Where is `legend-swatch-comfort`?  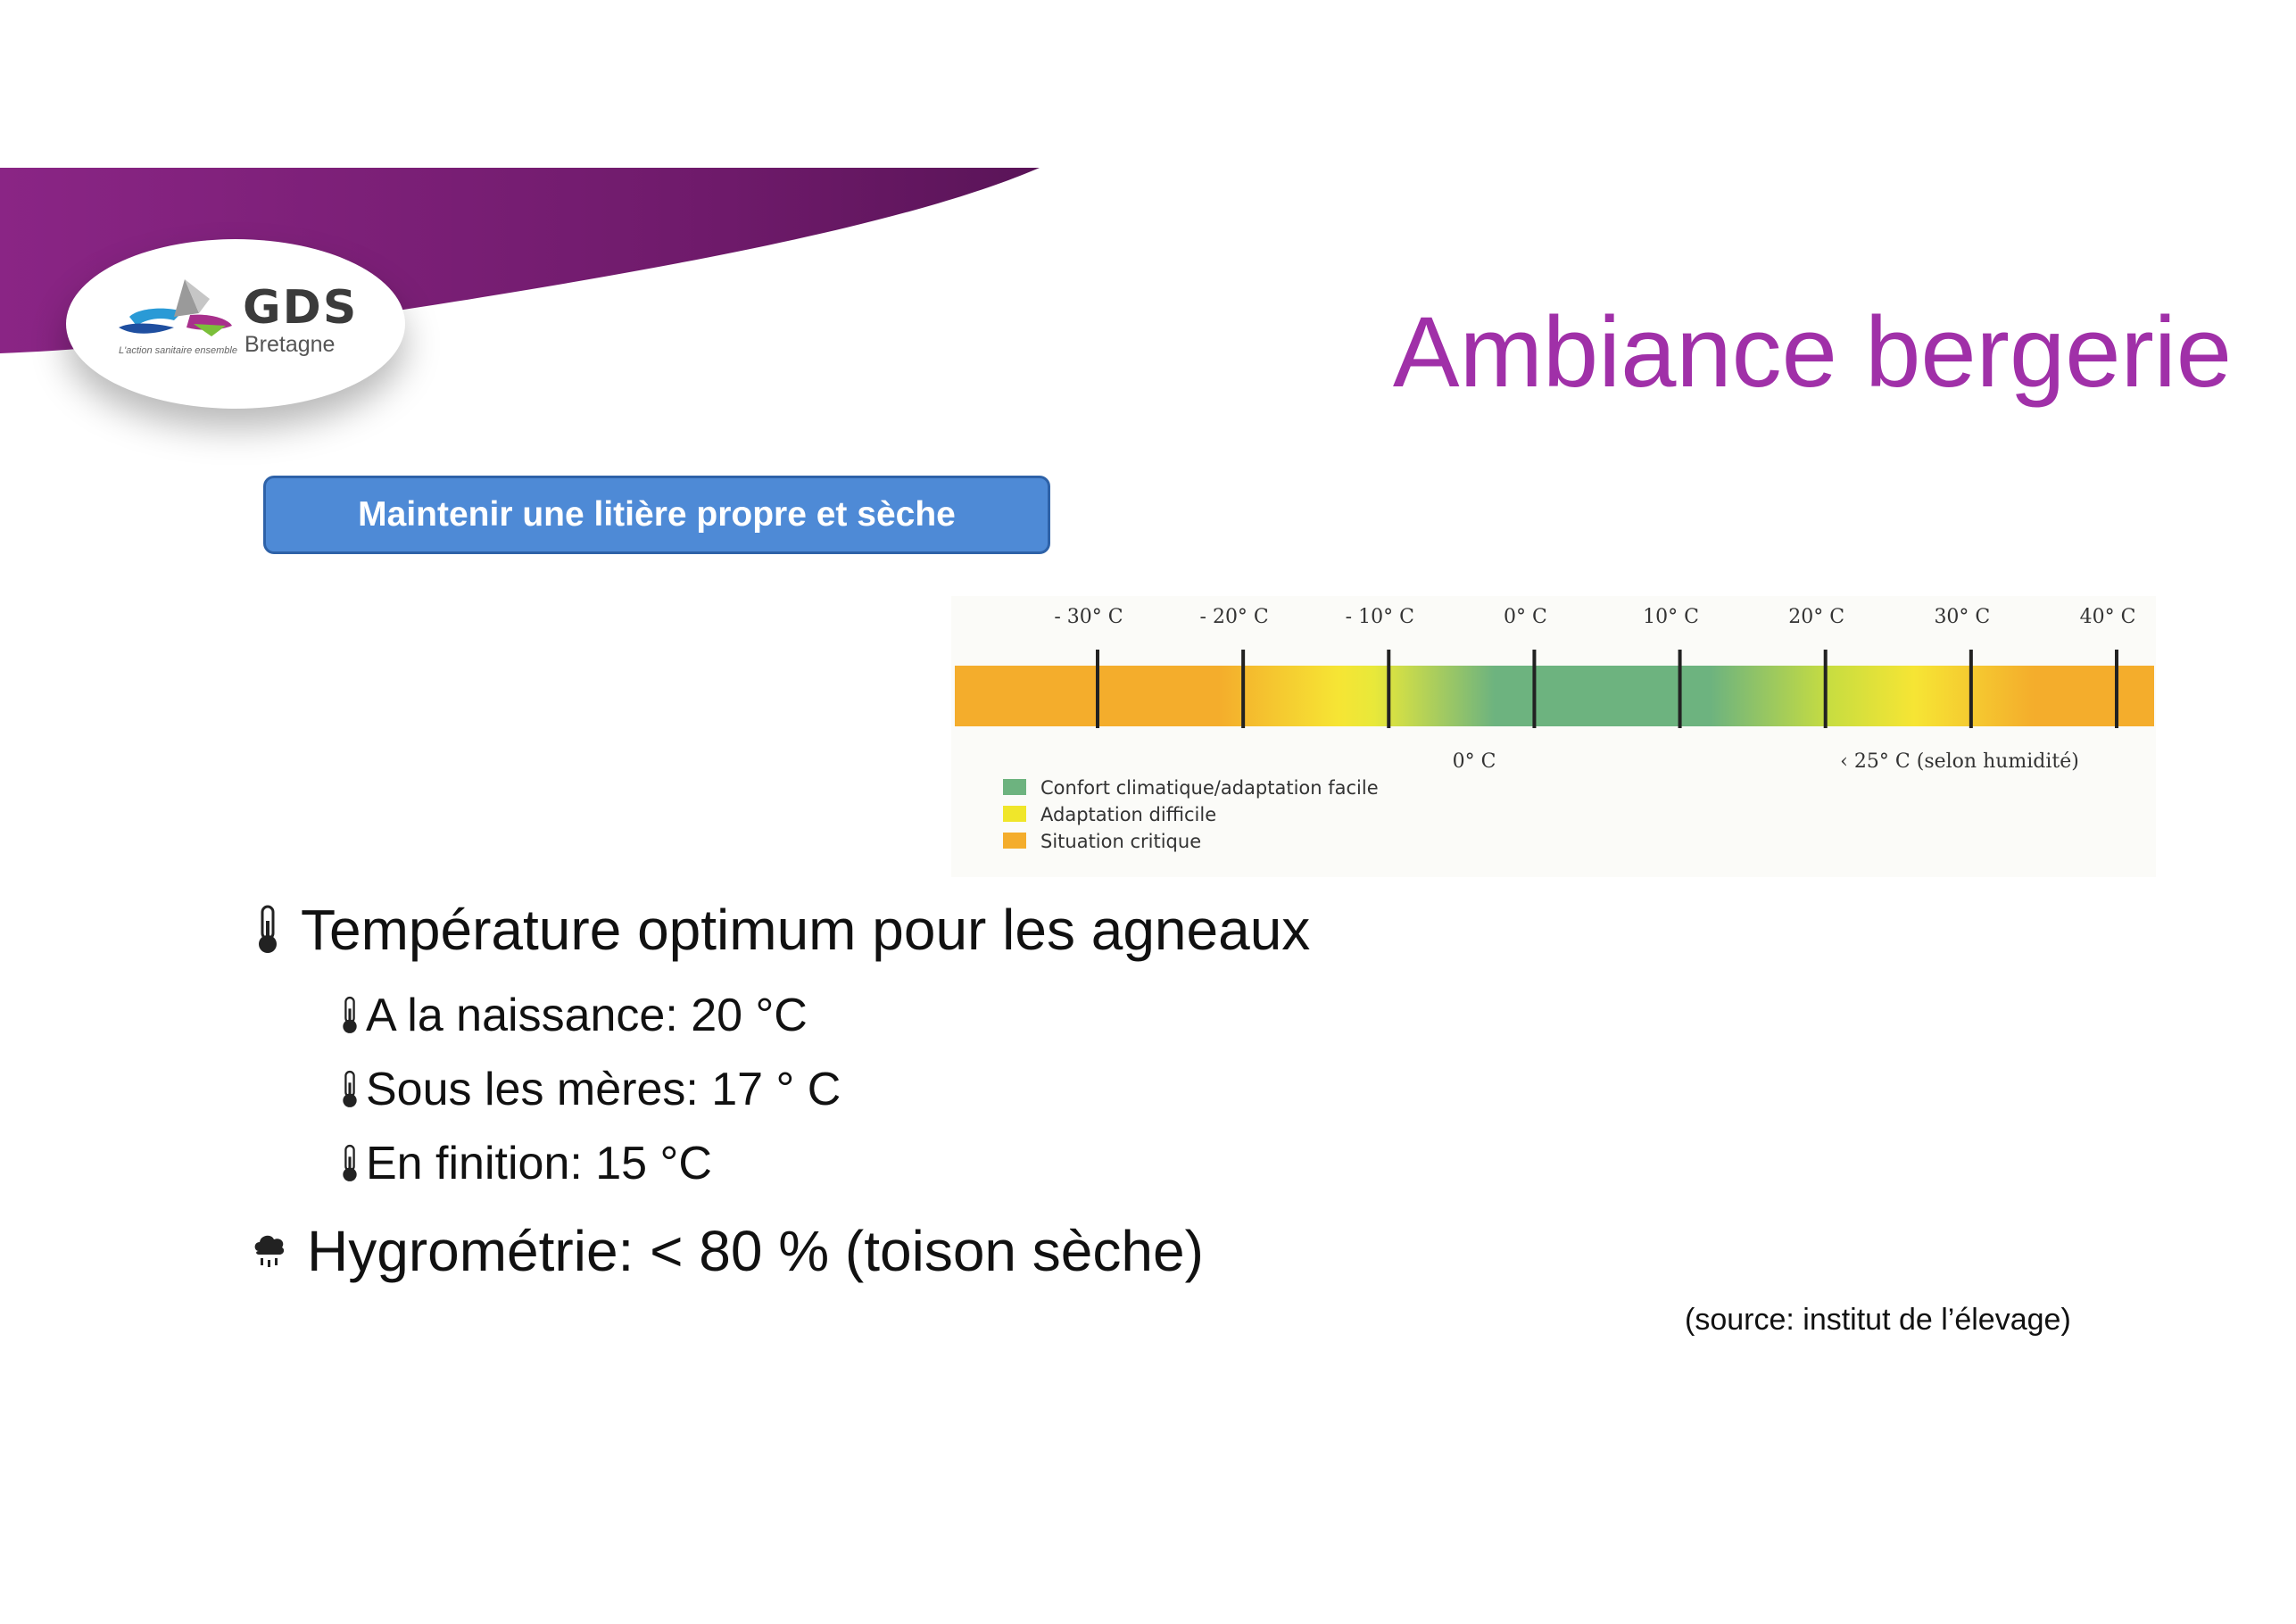 legend-swatch-comfort is located at coordinates (1014, 787).